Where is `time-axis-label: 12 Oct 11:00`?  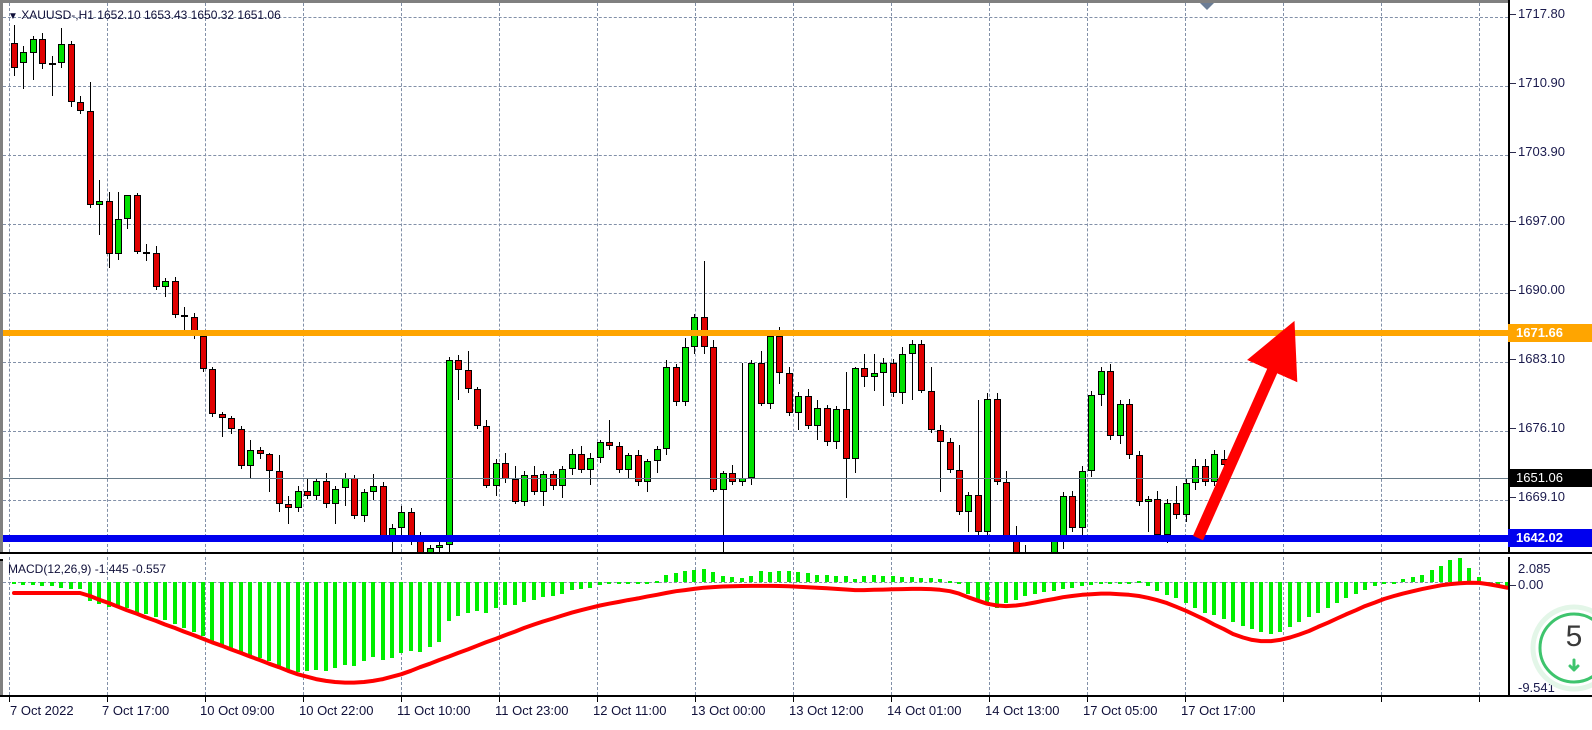
time-axis-label: 12 Oct 11:00 is located at coordinates (630, 710).